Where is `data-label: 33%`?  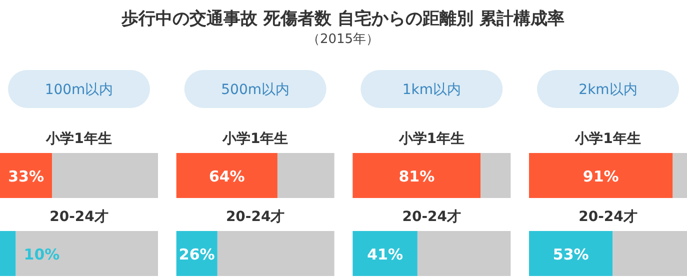
data-label: 33% is located at coordinates (26, 177).